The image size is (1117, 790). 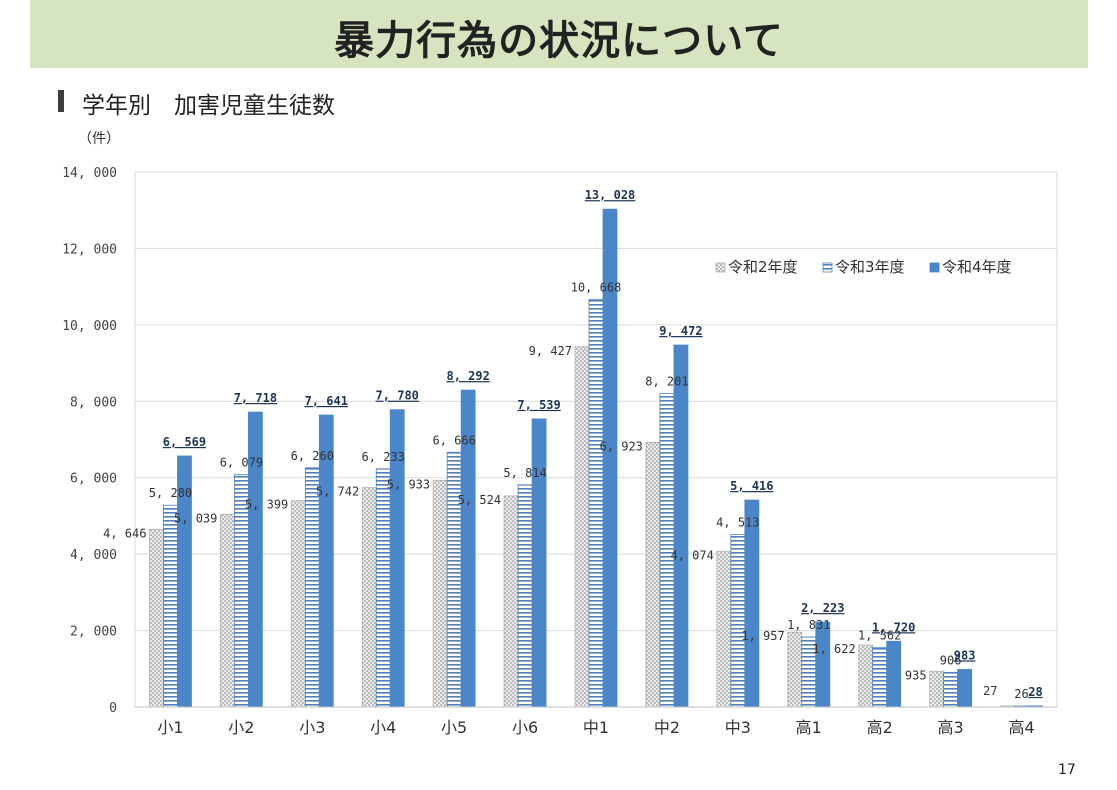 What do you see at coordinates (621, 446) in the screenshot?
I see `data-label-0-7: 6, 923` at bounding box center [621, 446].